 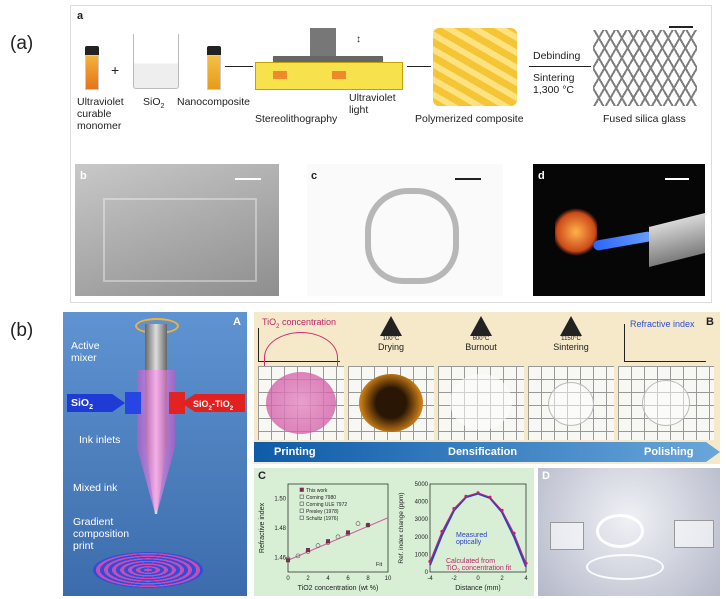 What do you see at coordinates (22, 330) in the screenshot?
I see `panel-b-label: (b)` at bounding box center [22, 330].